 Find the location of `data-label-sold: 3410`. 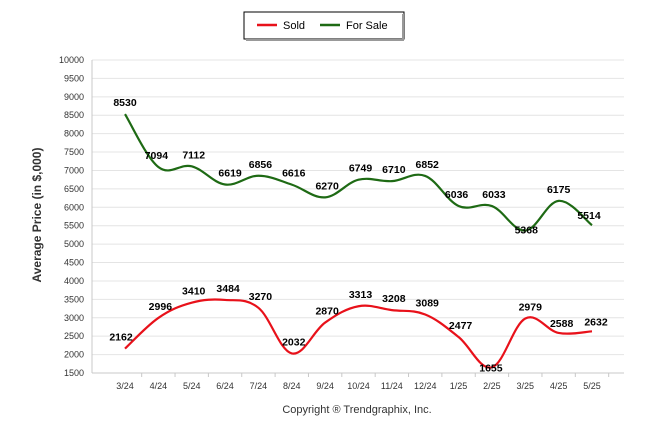

data-label-sold: 3410 is located at coordinates (194, 292).